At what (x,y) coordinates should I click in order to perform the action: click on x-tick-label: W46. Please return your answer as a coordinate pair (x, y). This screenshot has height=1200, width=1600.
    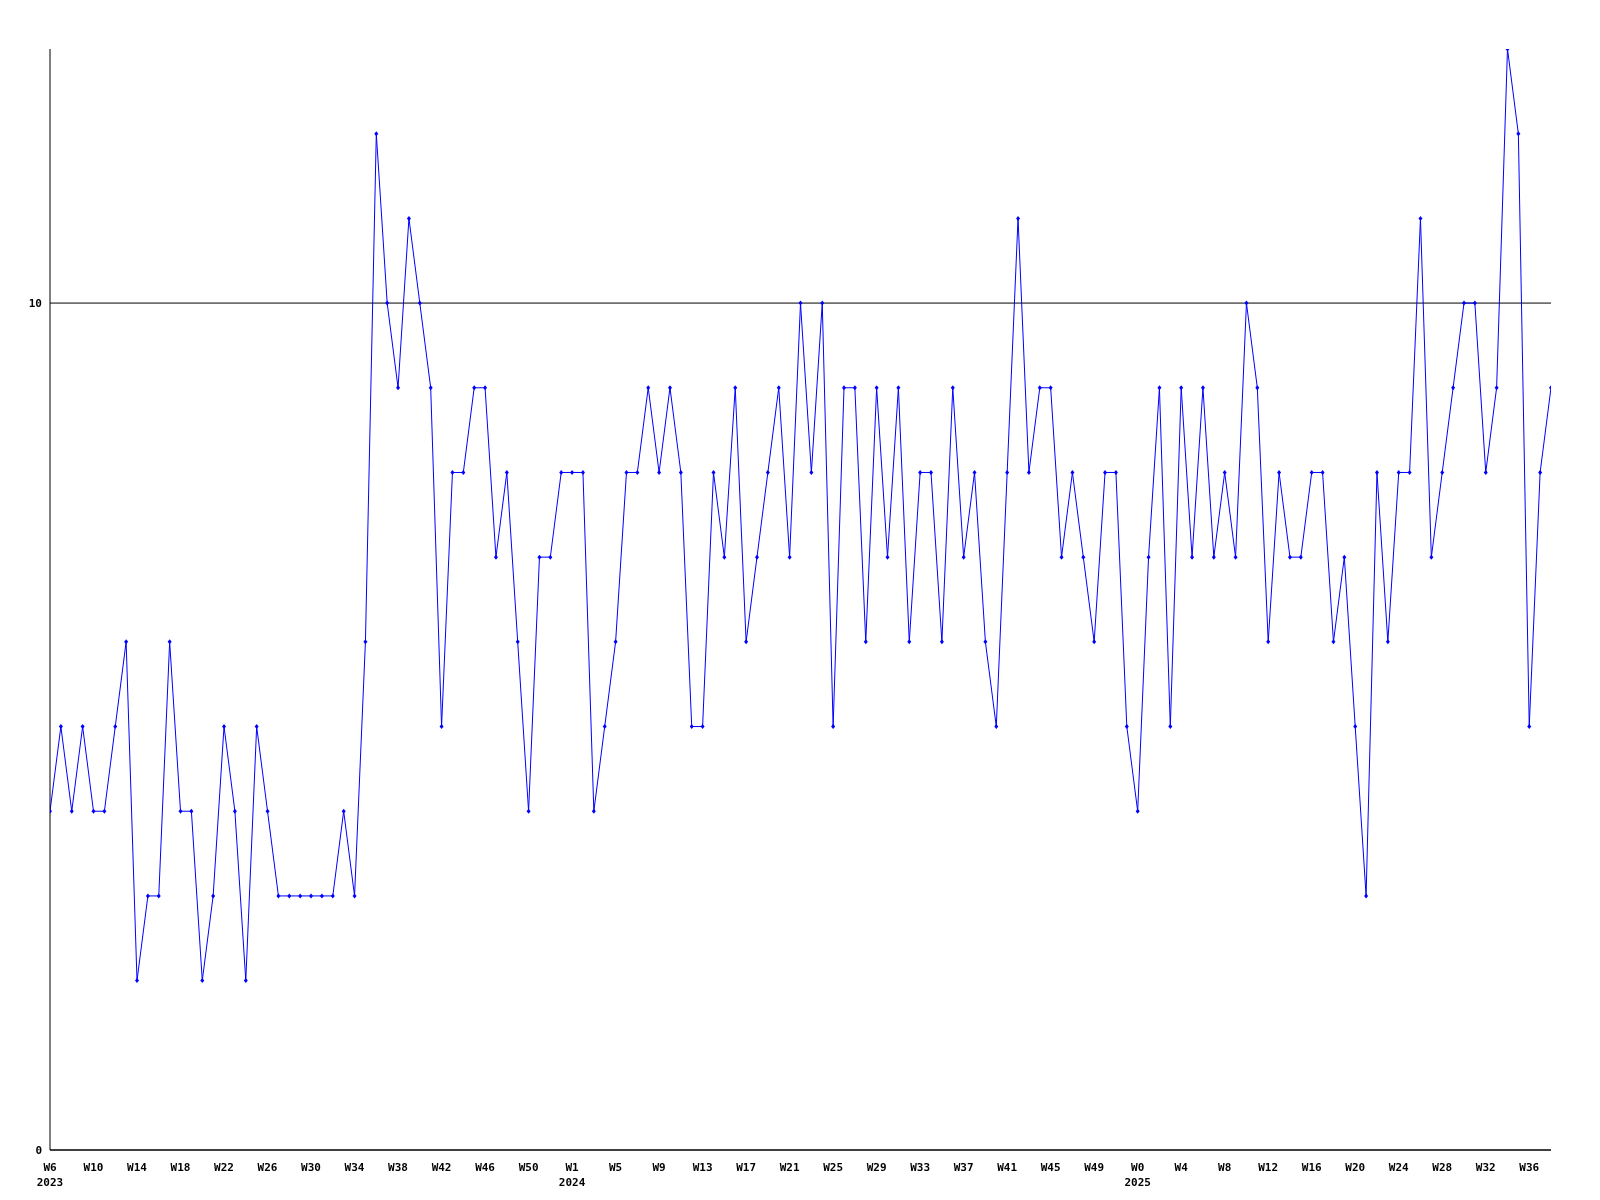
    Looking at the image, I should click on (485, 1167).